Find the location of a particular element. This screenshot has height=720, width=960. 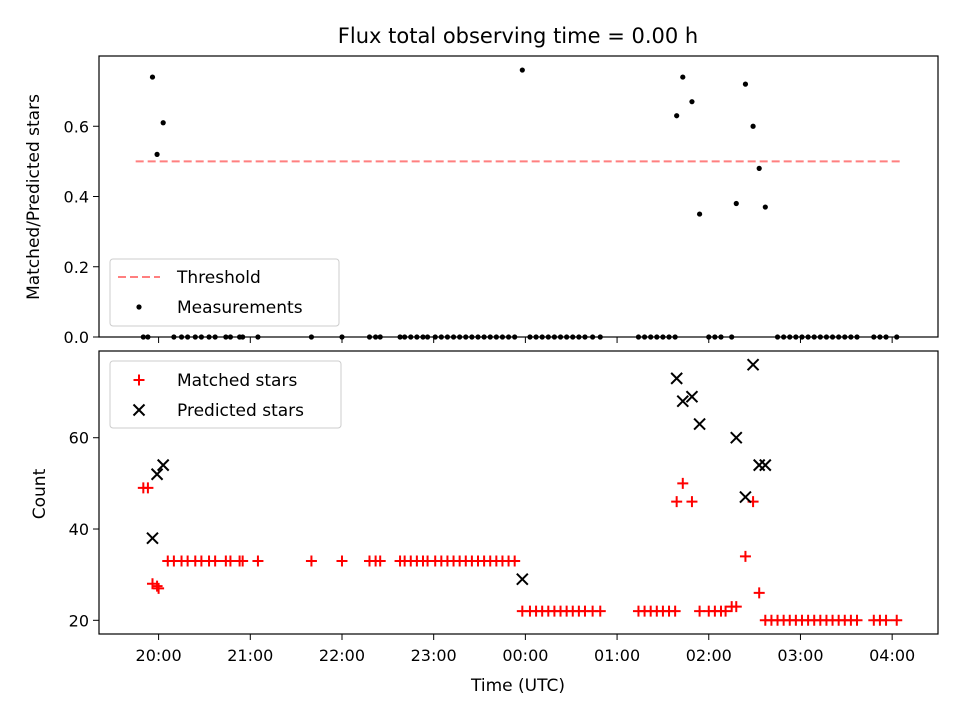

bottom-x-tick-label: 20:00 is located at coordinates (159, 655).